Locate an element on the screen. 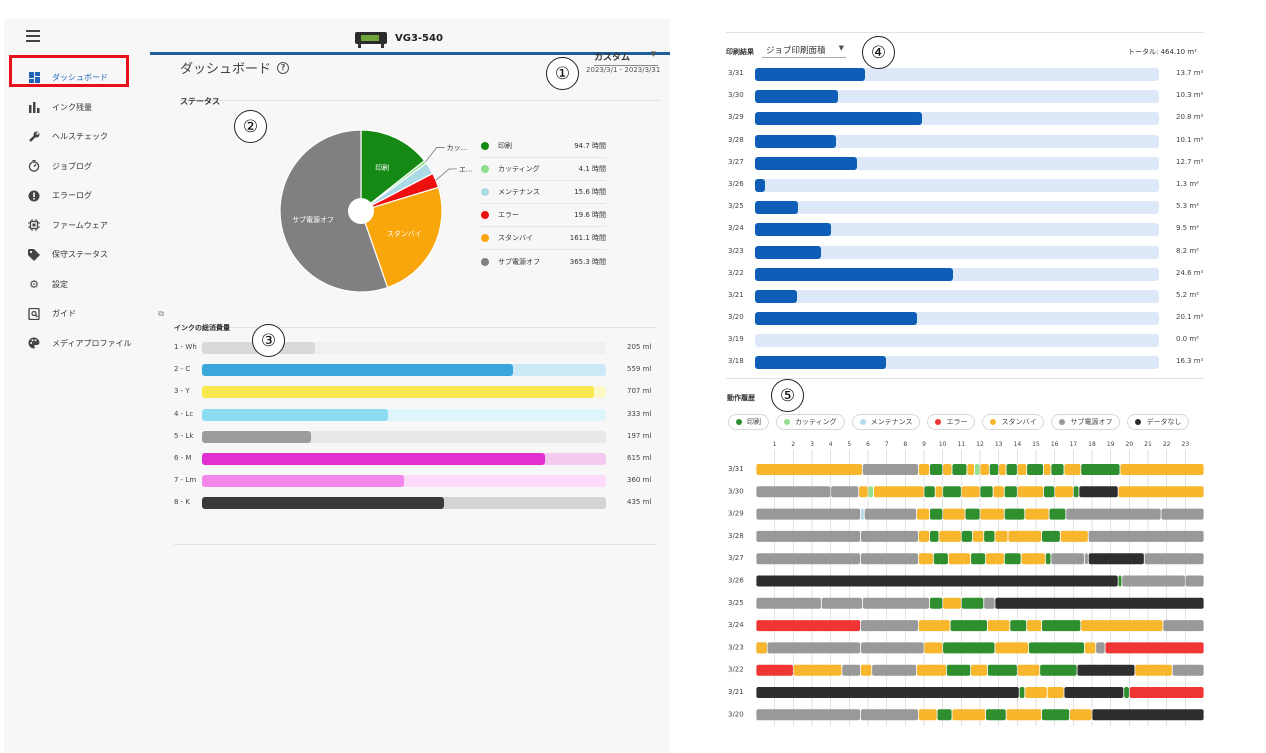 This screenshot has width=1266, height=753. guide-icon is located at coordinates (34, 313).